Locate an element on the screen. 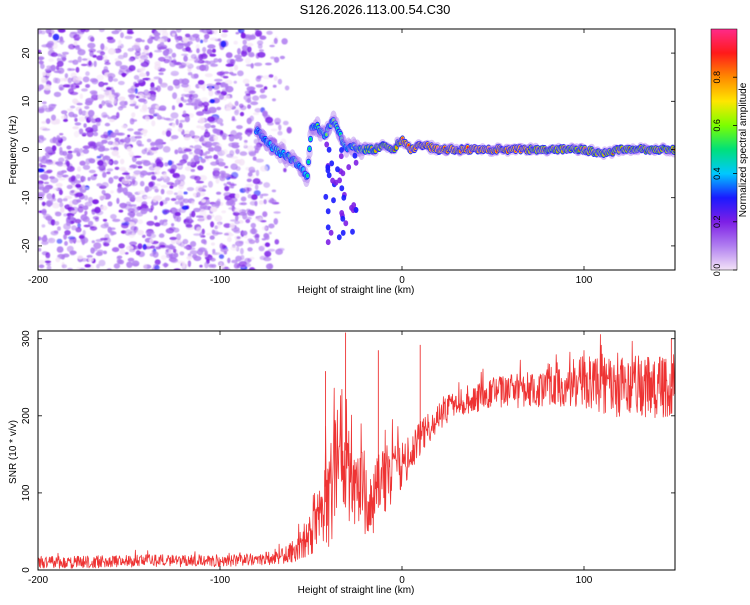  snr-x-tick-label: -100 is located at coordinates (220, 580).